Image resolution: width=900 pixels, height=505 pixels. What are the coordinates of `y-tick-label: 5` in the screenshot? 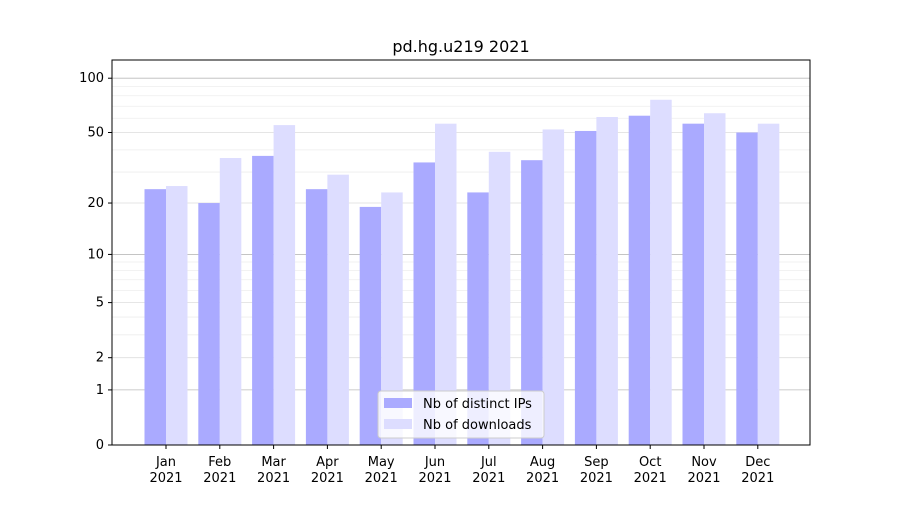 It's located at (100, 303).